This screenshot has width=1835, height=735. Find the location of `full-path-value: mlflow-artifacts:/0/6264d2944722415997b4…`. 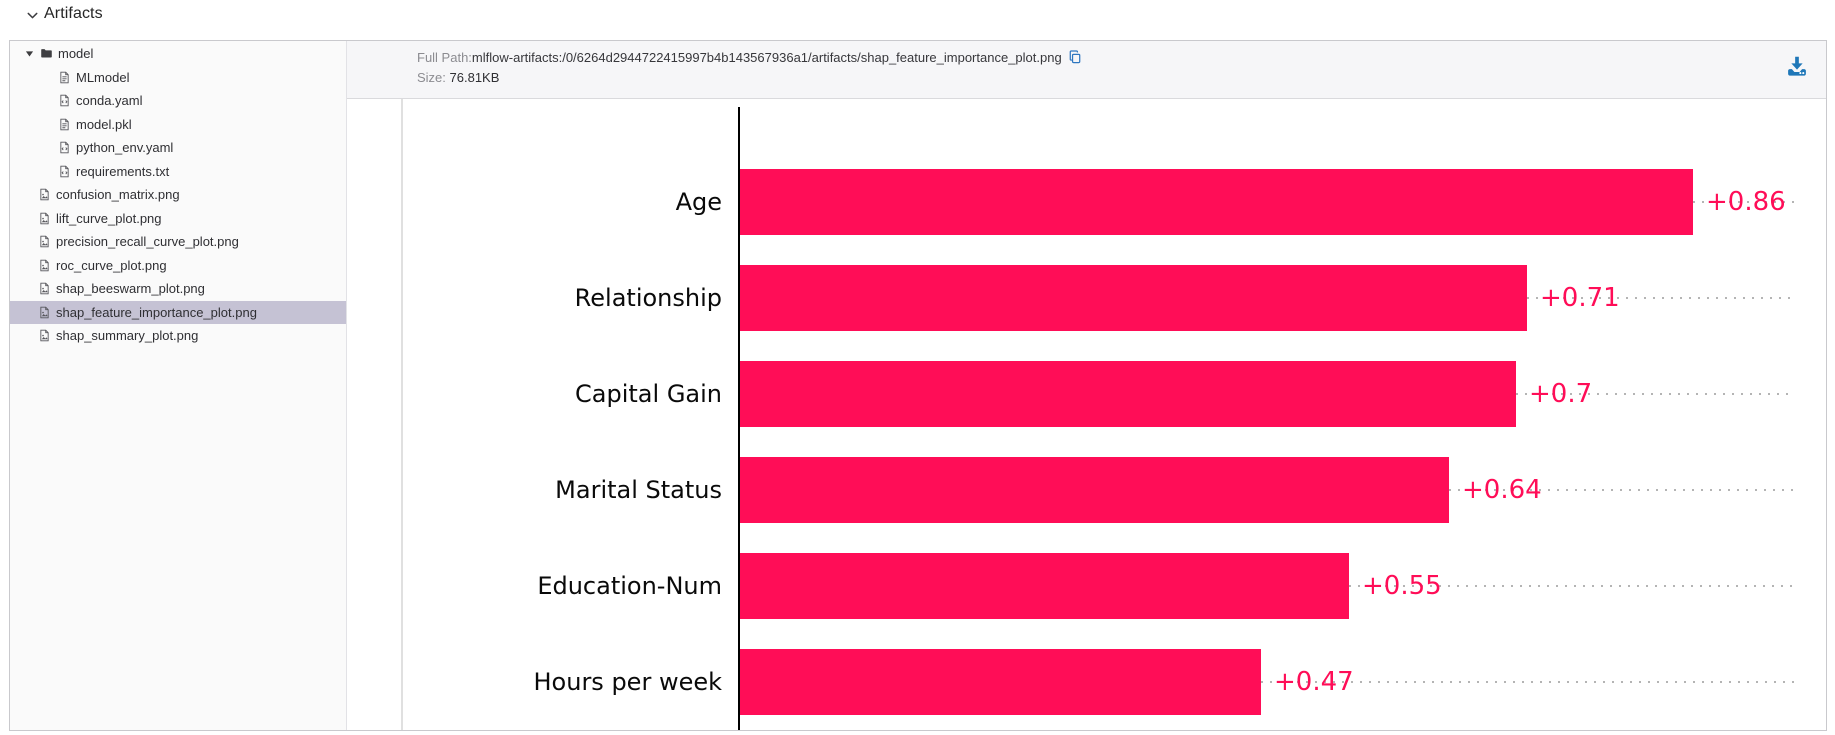

full-path-value: mlflow-artifacts:/0/6264d2944722415997b4… is located at coordinates (766, 57).